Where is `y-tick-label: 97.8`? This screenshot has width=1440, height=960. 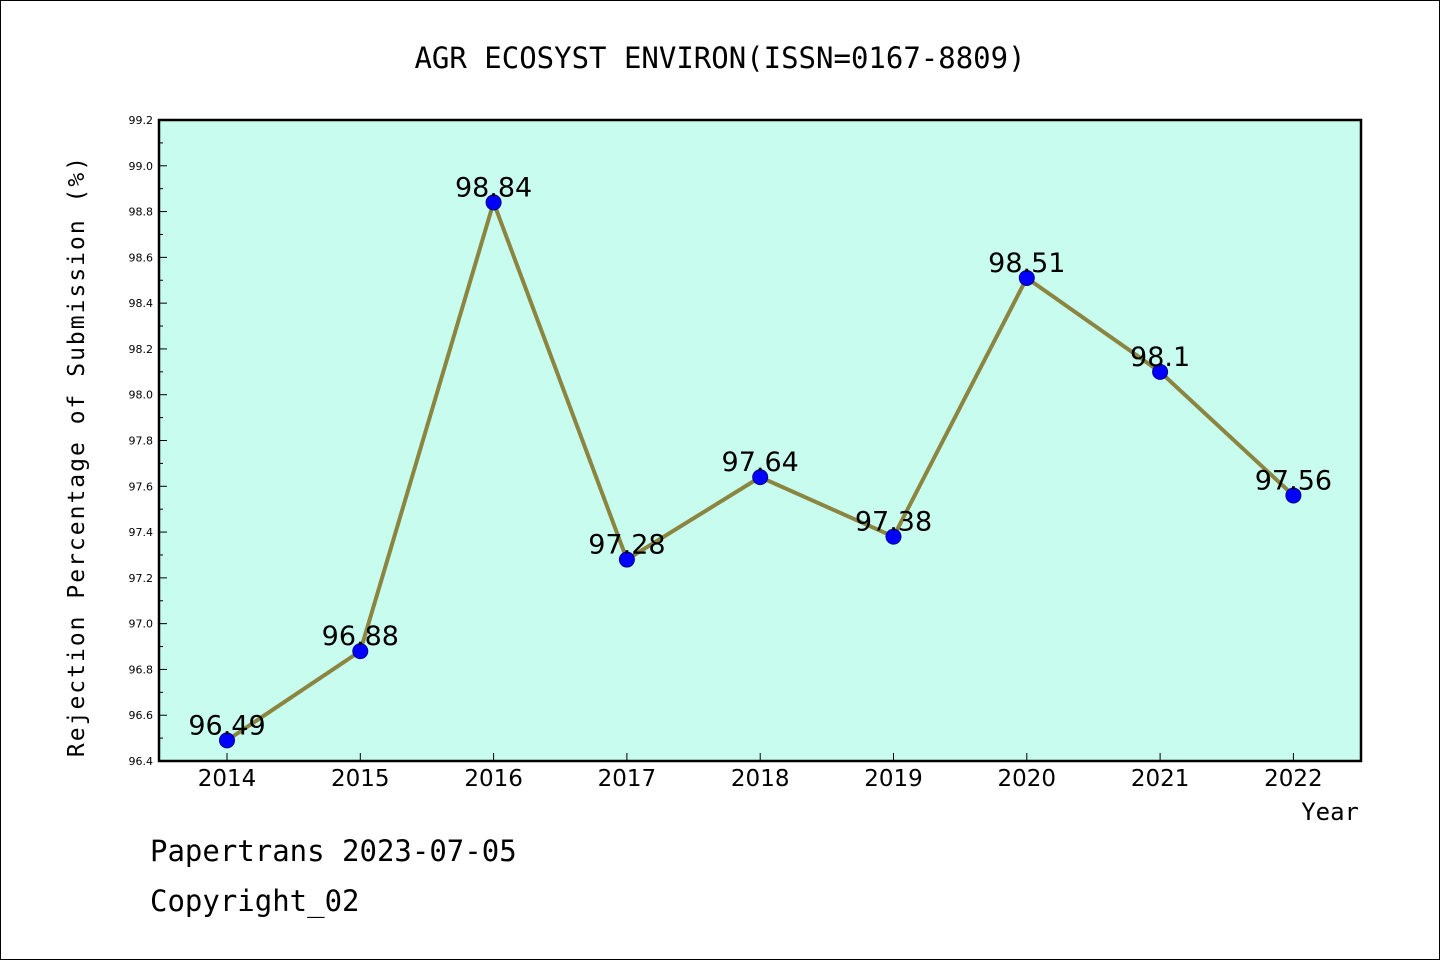
y-tick-label: 97.8 is located at coordinates (141, 441).